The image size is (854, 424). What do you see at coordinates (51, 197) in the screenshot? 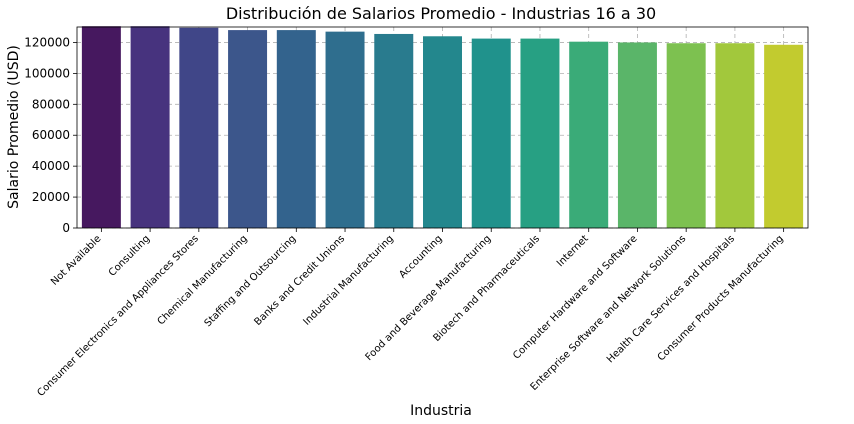
I see `y-tick-label: 20000` at bounding box center [51, 197].